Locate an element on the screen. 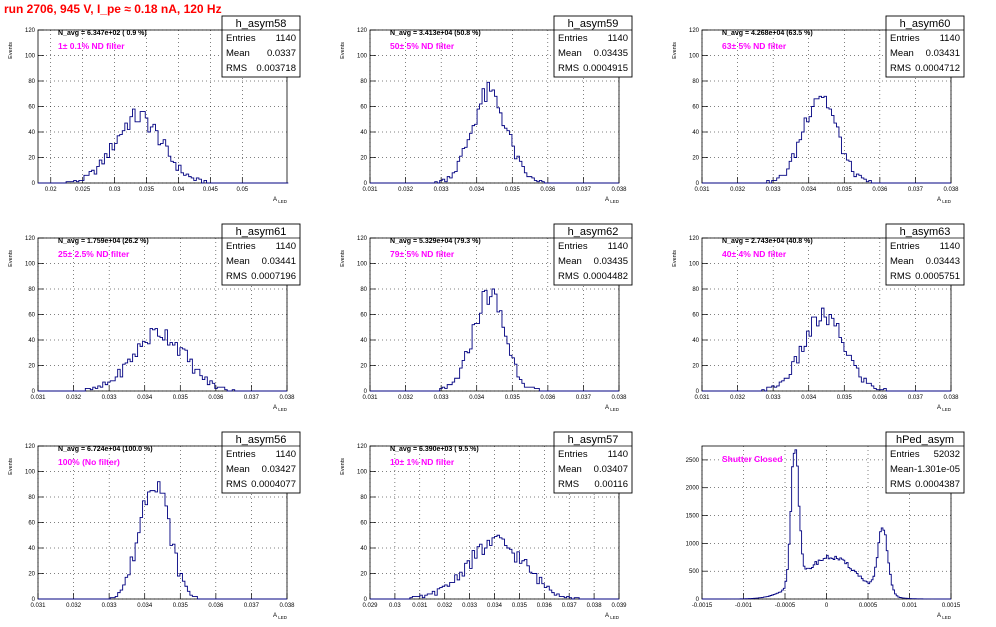 This screenshot has height=627, width=996. x-tick-label: 0.04 is located at coordinates (179, 190).